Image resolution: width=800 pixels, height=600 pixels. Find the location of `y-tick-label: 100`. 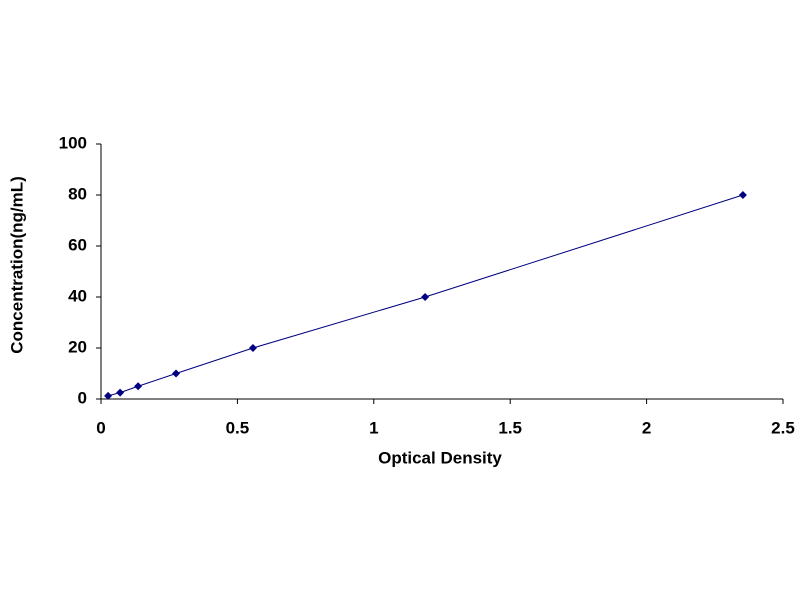

y-tick-label: 100 is located at coordinates (73, 142).